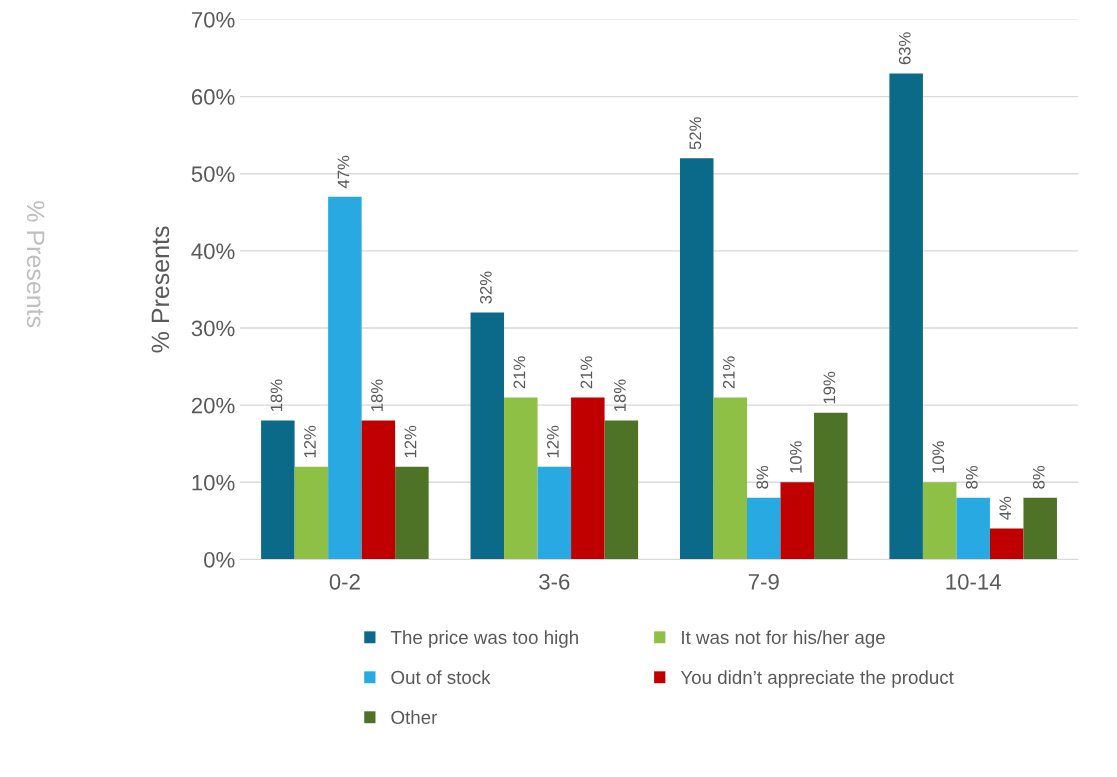 The height and width of the screenshot is (777, 1117). Describe the element at coordinates (554, 581) in the screenshot. I see `x-tick-label: 3-6` at that location.